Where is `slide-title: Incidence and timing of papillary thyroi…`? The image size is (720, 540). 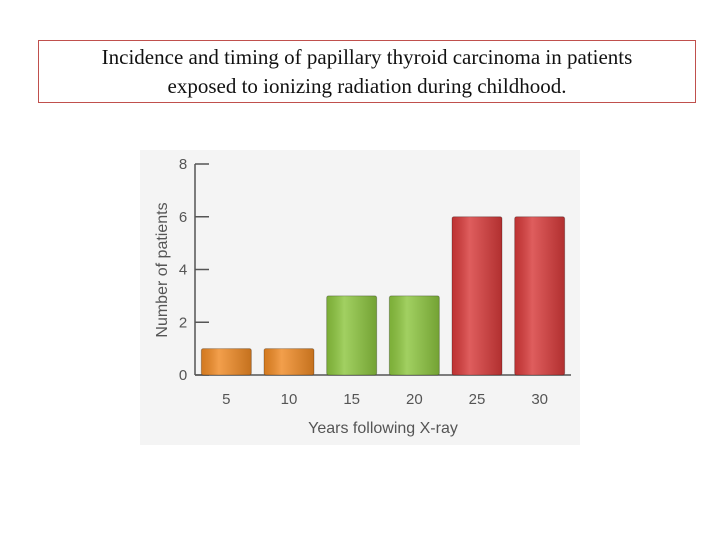 slide-title: Incidence and timing of papillary thyroi… is located at coordinates (367, 72).